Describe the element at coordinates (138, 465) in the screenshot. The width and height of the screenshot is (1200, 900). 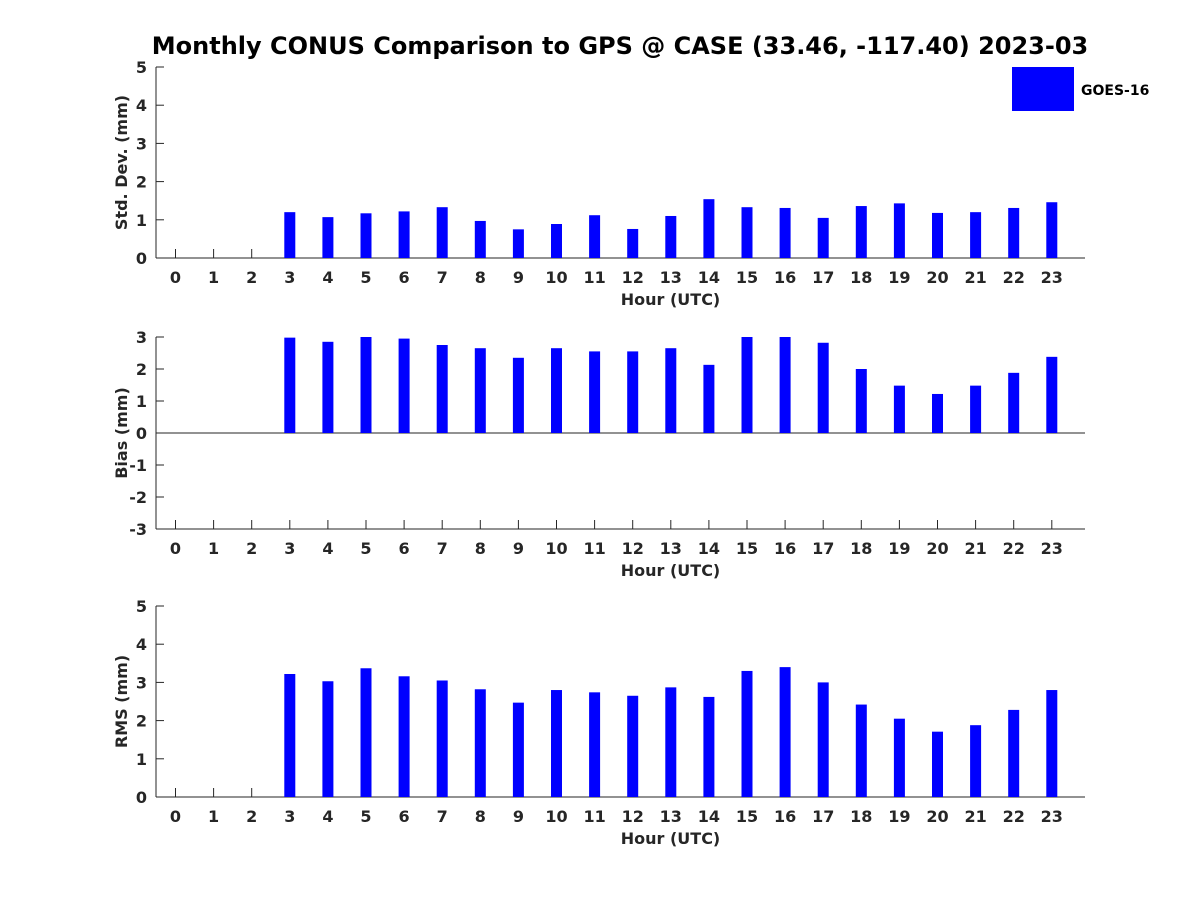
I see `y-tick-label: -1` at that location.